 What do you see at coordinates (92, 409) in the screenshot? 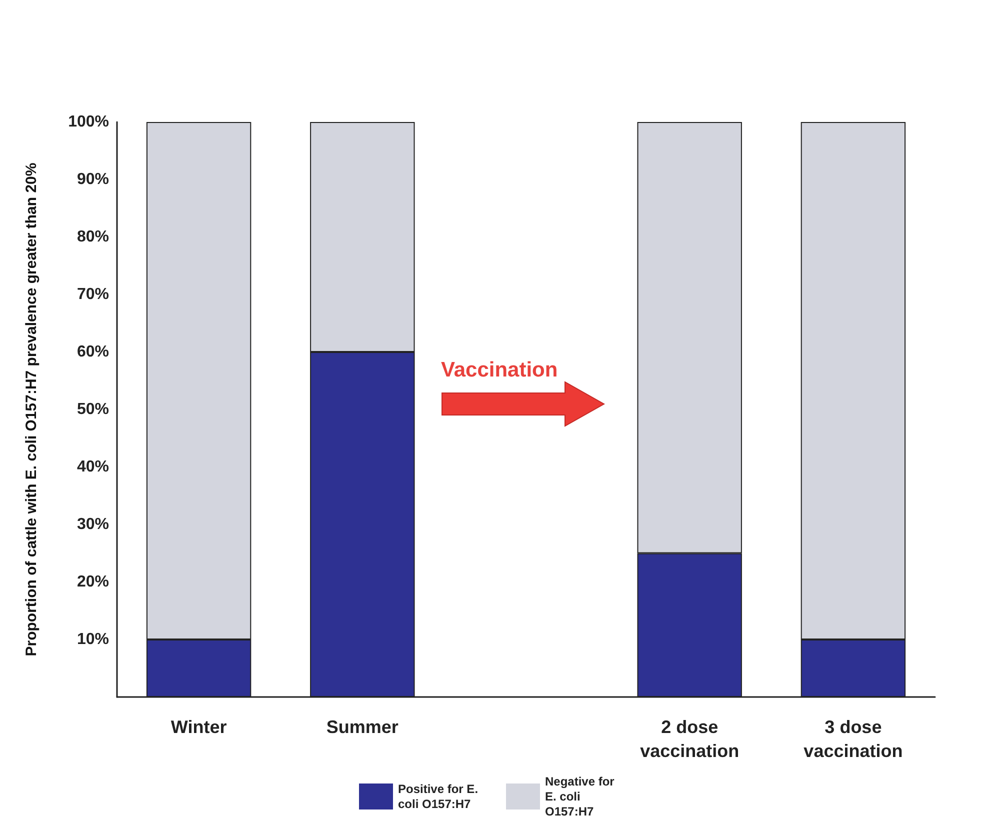
I see `y-tick-label: 50%` at bounding box center [92, 409].